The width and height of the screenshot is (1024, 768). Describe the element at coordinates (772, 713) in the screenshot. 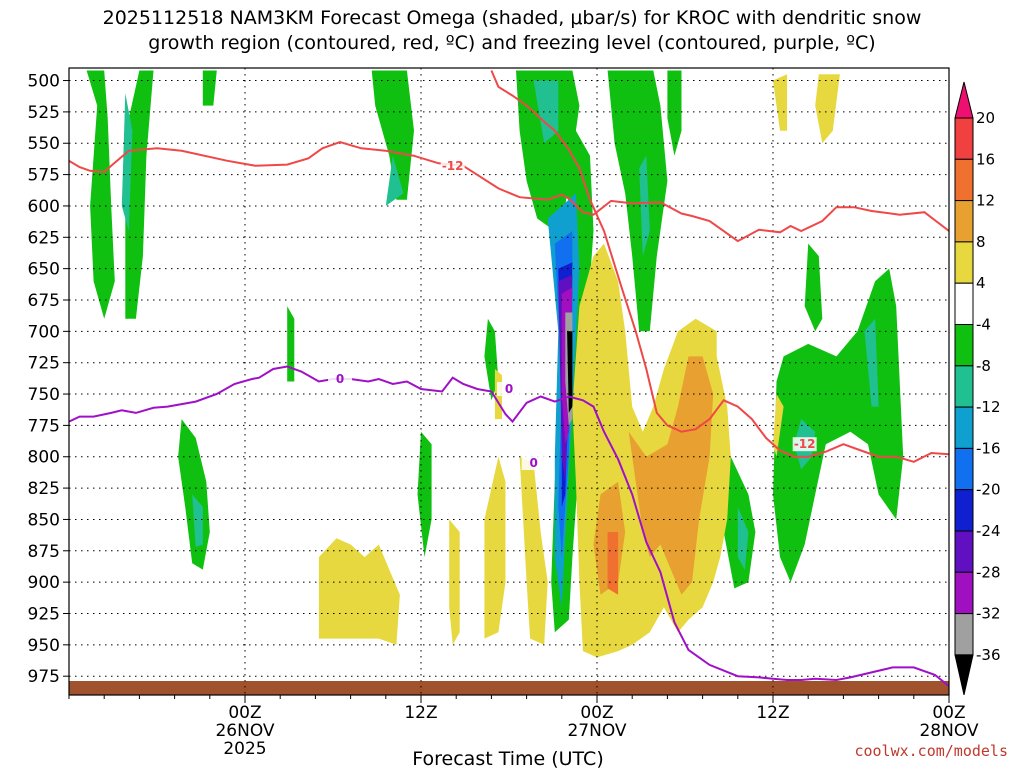

I see `x-tick-label-3-line1: 12Z` at that location.